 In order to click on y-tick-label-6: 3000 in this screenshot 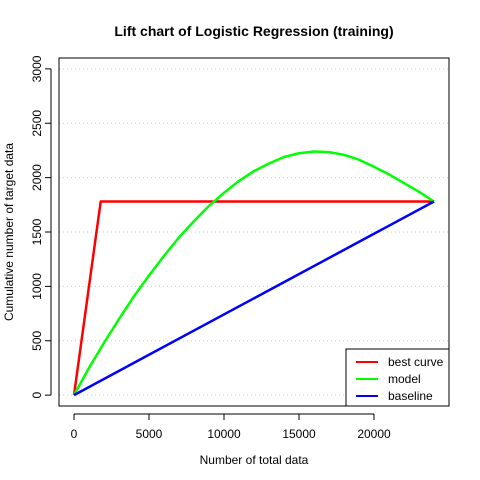, I will do `click(37, 68)`.